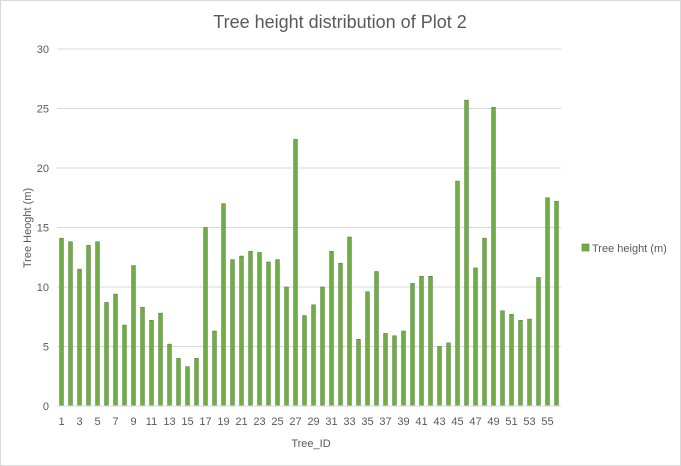  I want to click on x-tick-label: 13, so click(169, 422).